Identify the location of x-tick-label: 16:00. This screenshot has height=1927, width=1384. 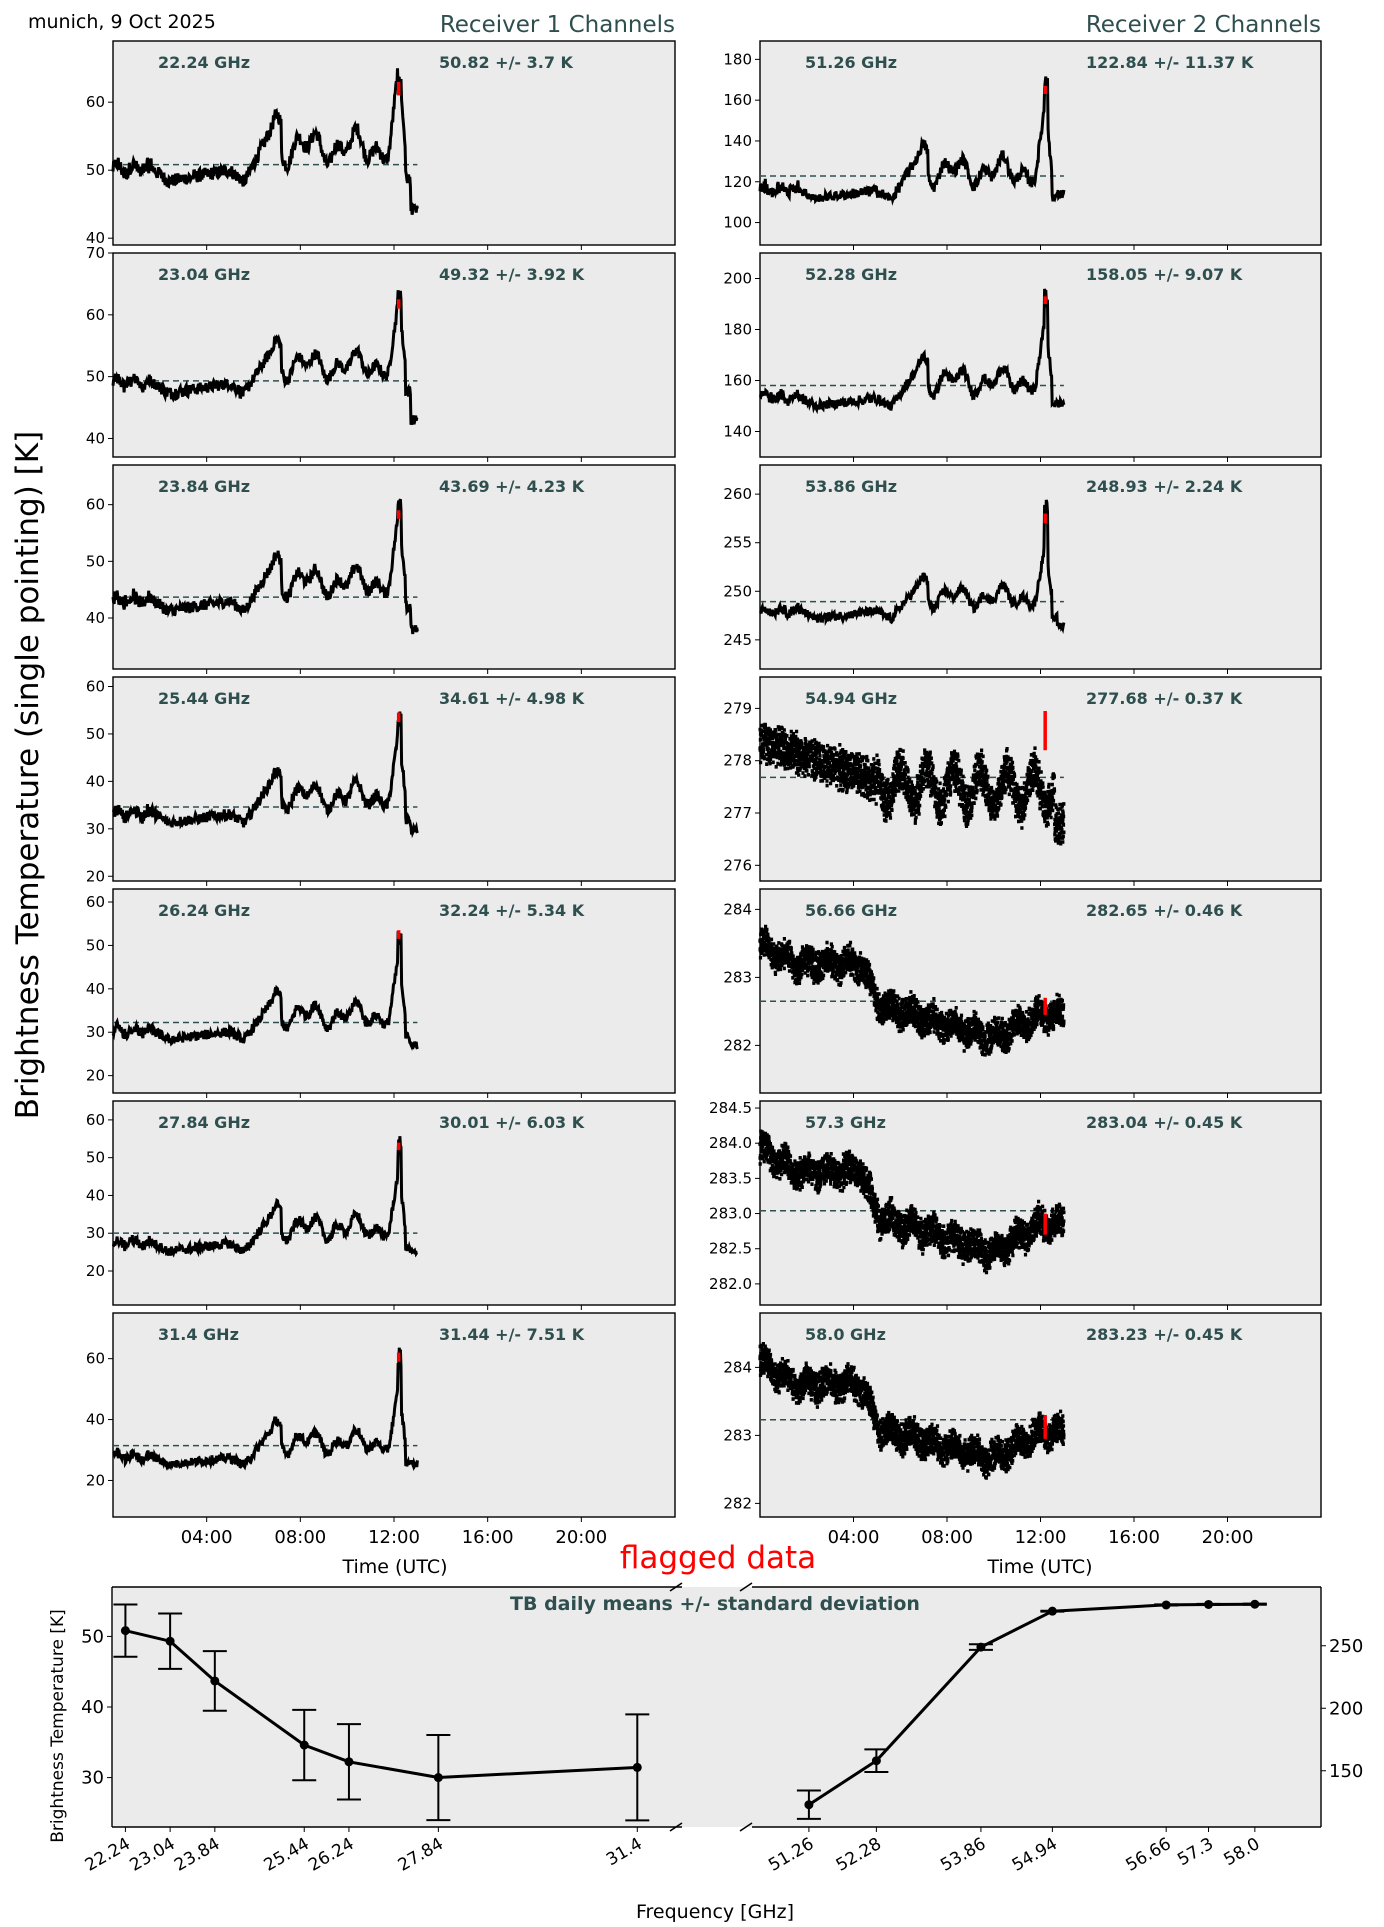
(488, 1537).